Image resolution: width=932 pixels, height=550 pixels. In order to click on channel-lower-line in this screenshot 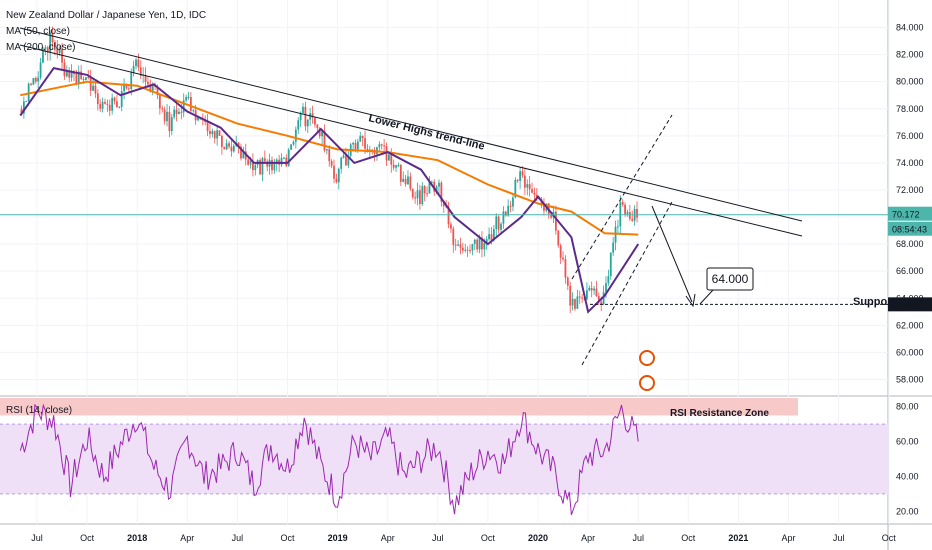, I will do `click(627, 283)`.